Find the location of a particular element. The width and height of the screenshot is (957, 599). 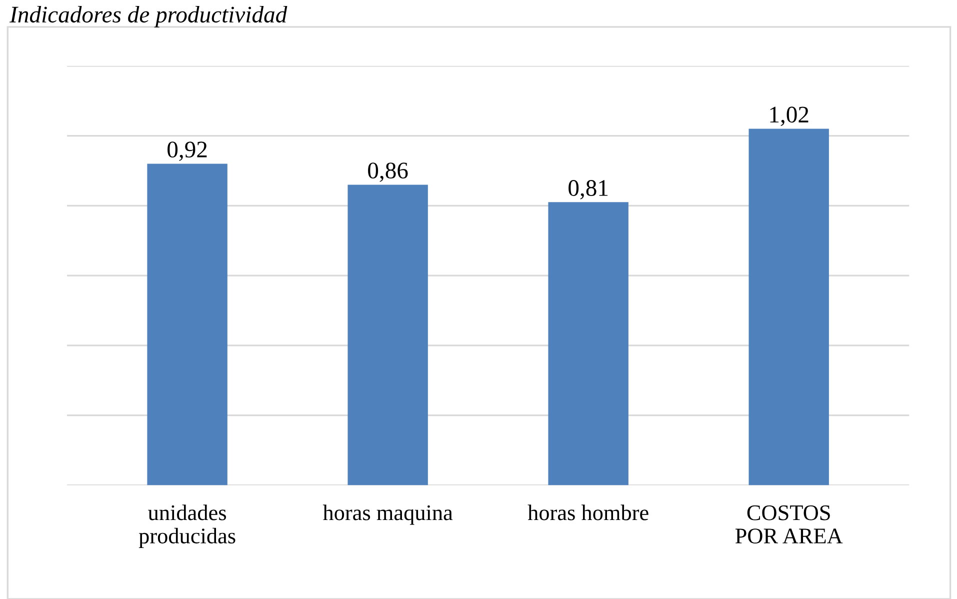

data-label: 0,86 is located at coordinates (388, 172).